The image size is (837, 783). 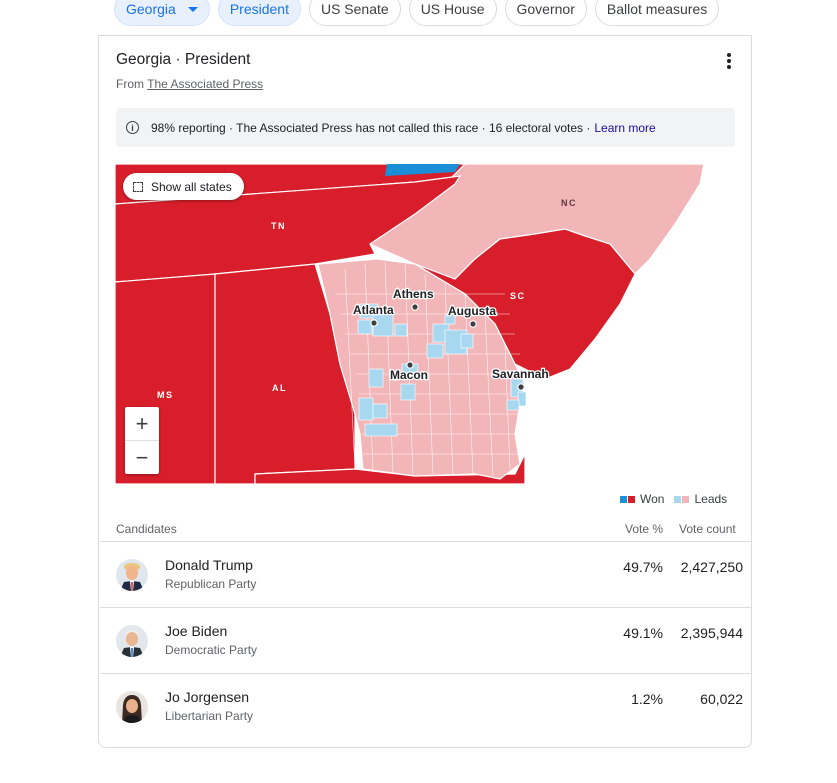 I want to click on chip-president: President, so click(x=259, y=13).